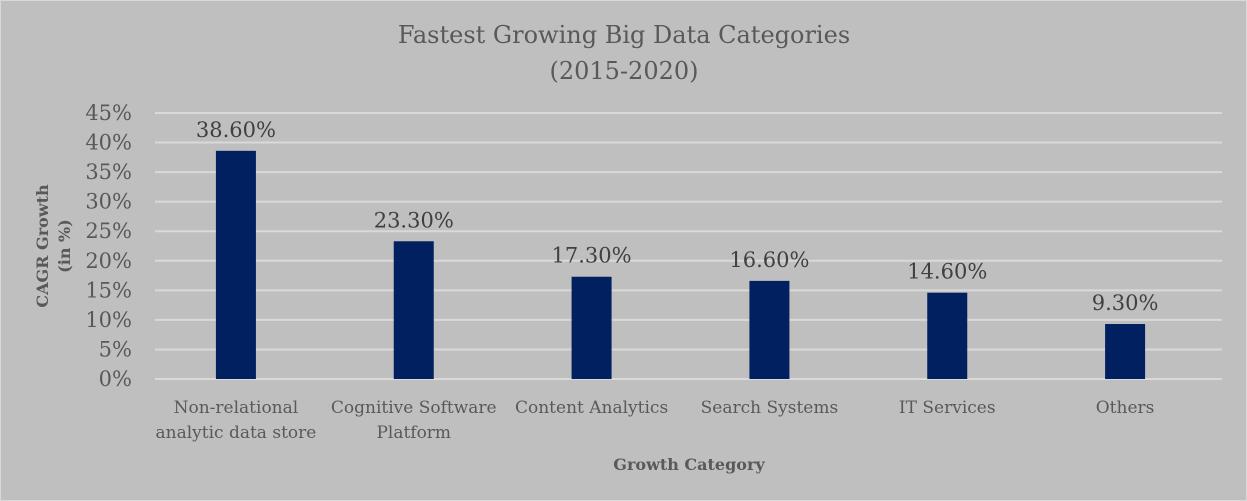 The height and width of the screenshot is (501, 1247). Describe the element at coordinates (769, 260) in the screenshot. I see `data-label: 16.60%` at that location.